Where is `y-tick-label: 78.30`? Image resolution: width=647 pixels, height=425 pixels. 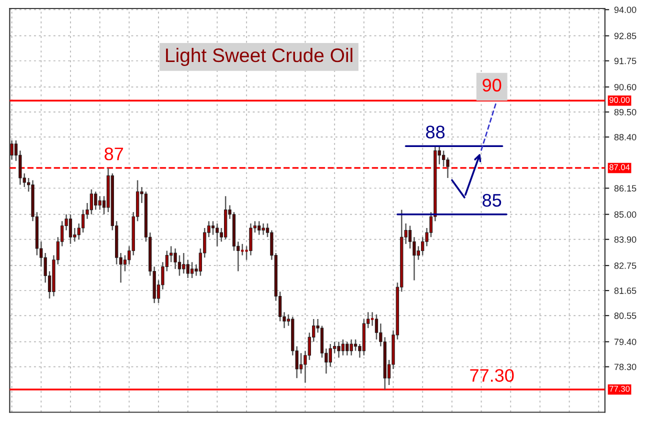 y-tick-label: 78.30 is located at coordinates (625, 367).